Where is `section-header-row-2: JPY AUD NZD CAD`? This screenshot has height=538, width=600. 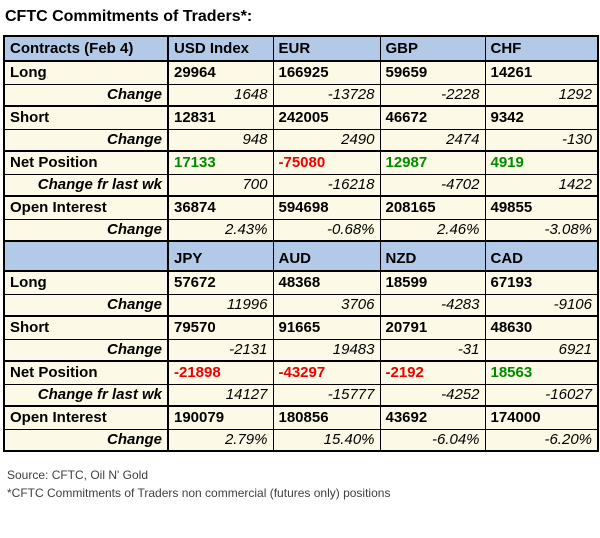
section-header-row-2: JPY AUD NZD CAD is located at coordinates (301, 256).